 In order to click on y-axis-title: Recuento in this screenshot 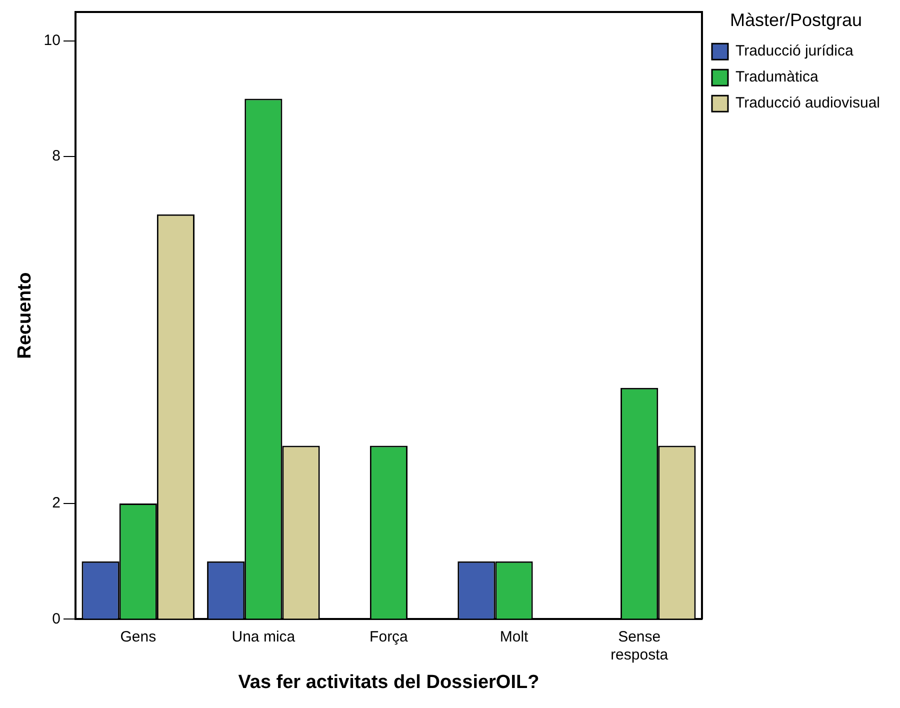, I will do `click(25, 315)`.